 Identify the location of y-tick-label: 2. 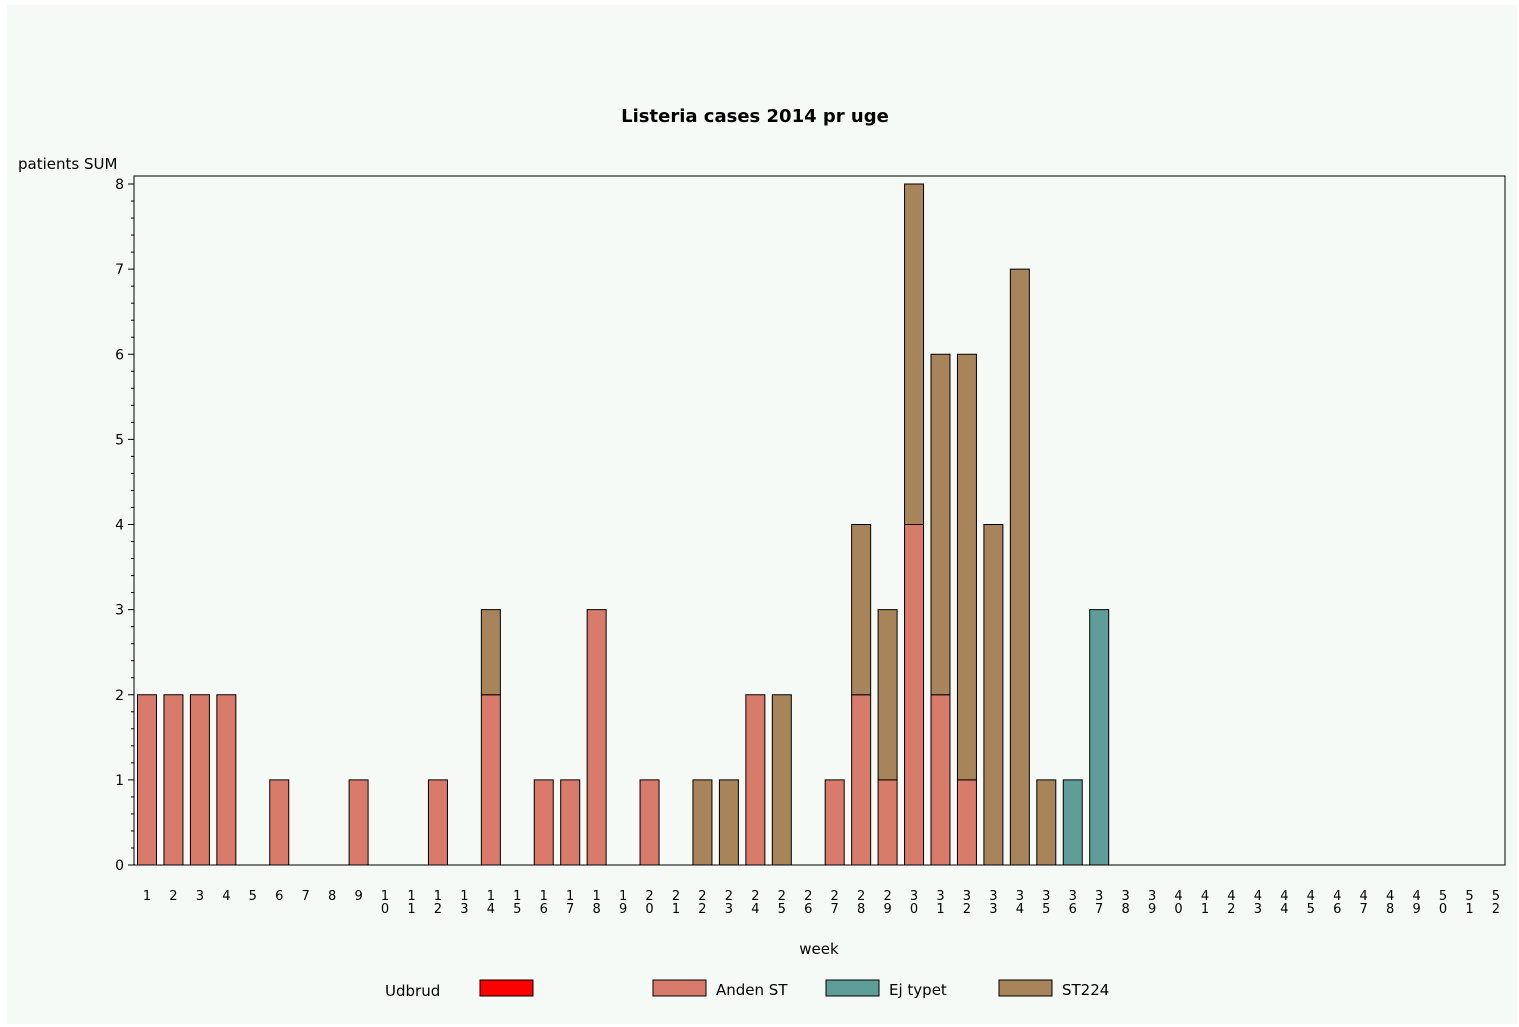
(119, 696).